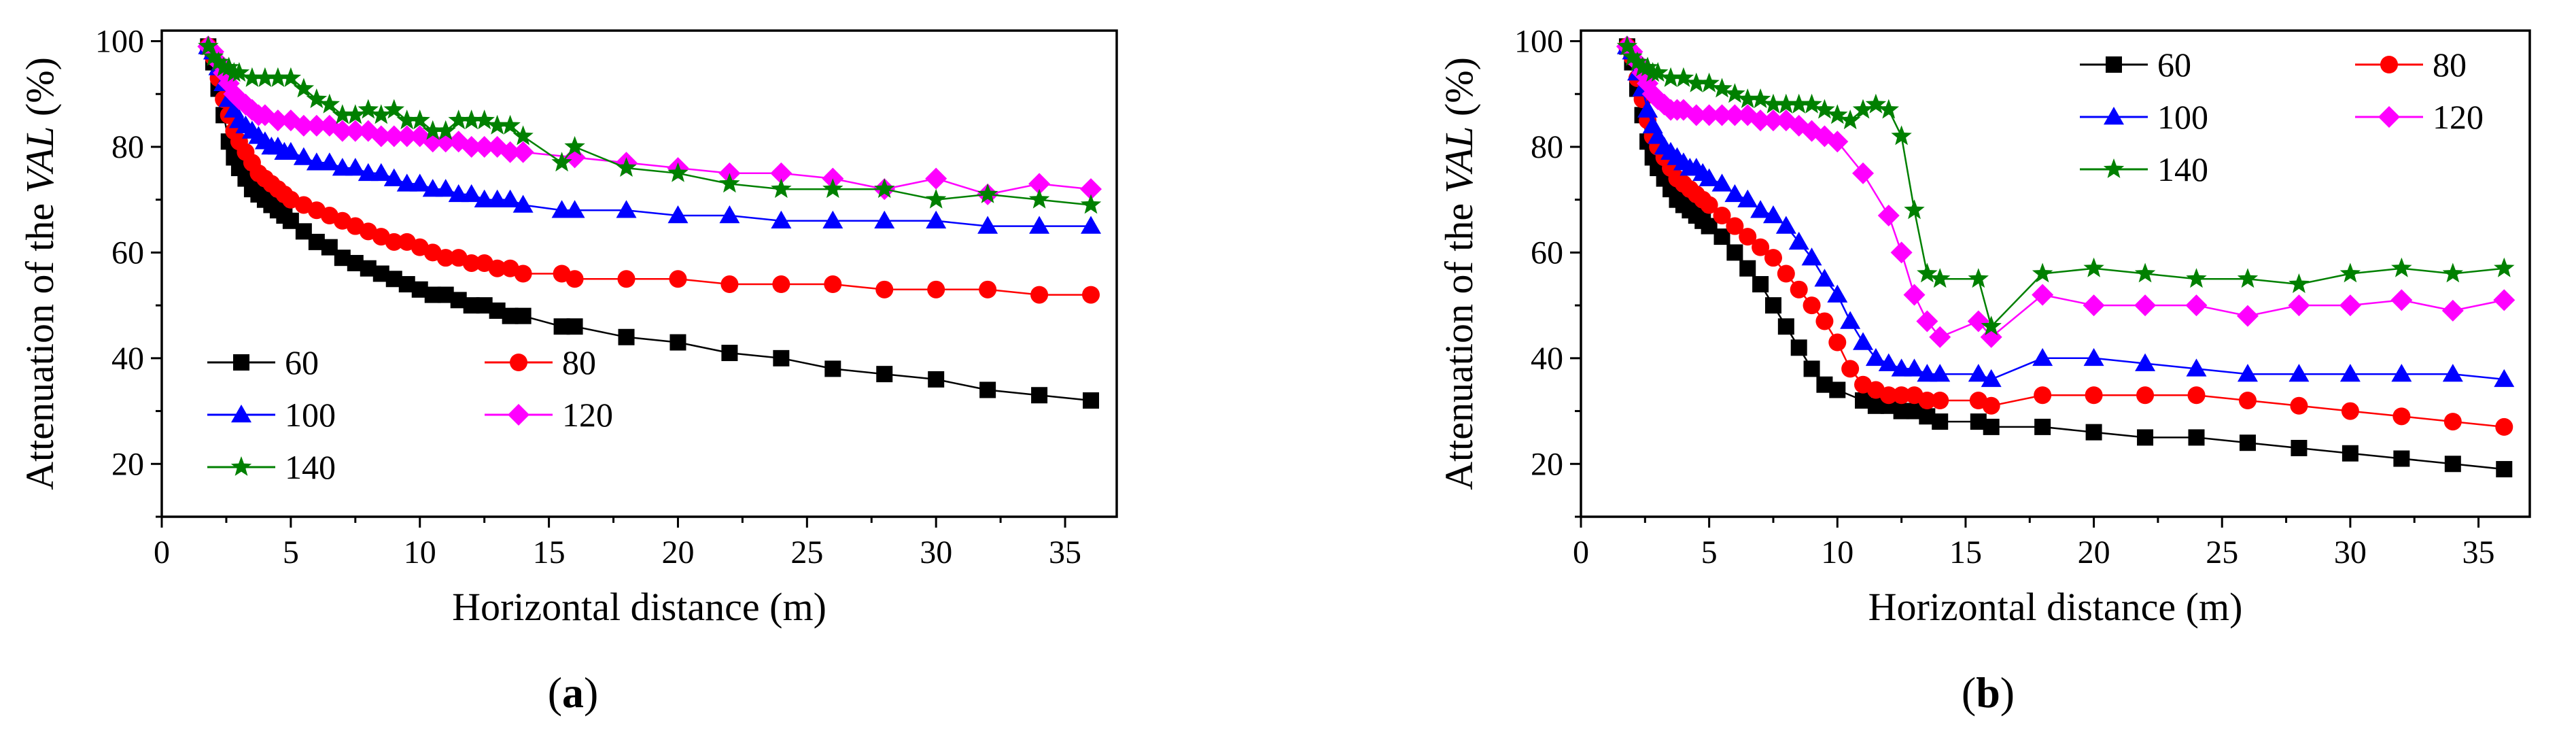  I want to click on x-axis-title: Horizontal distance (m), so click(2055, 607).